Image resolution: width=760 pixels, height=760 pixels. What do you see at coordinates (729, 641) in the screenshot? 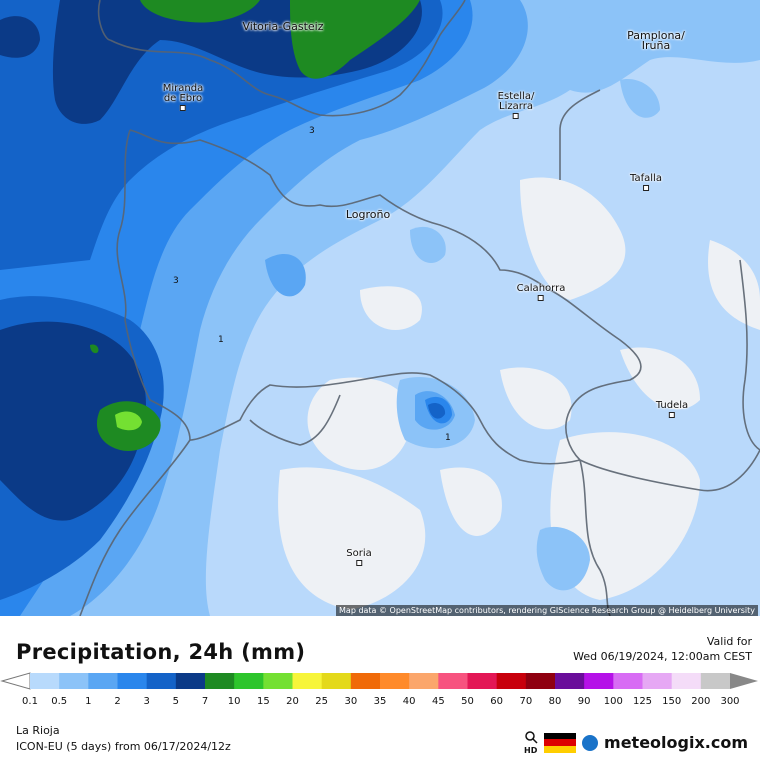
I see `valid-label: Valid for` at bounding box center [729, 641].